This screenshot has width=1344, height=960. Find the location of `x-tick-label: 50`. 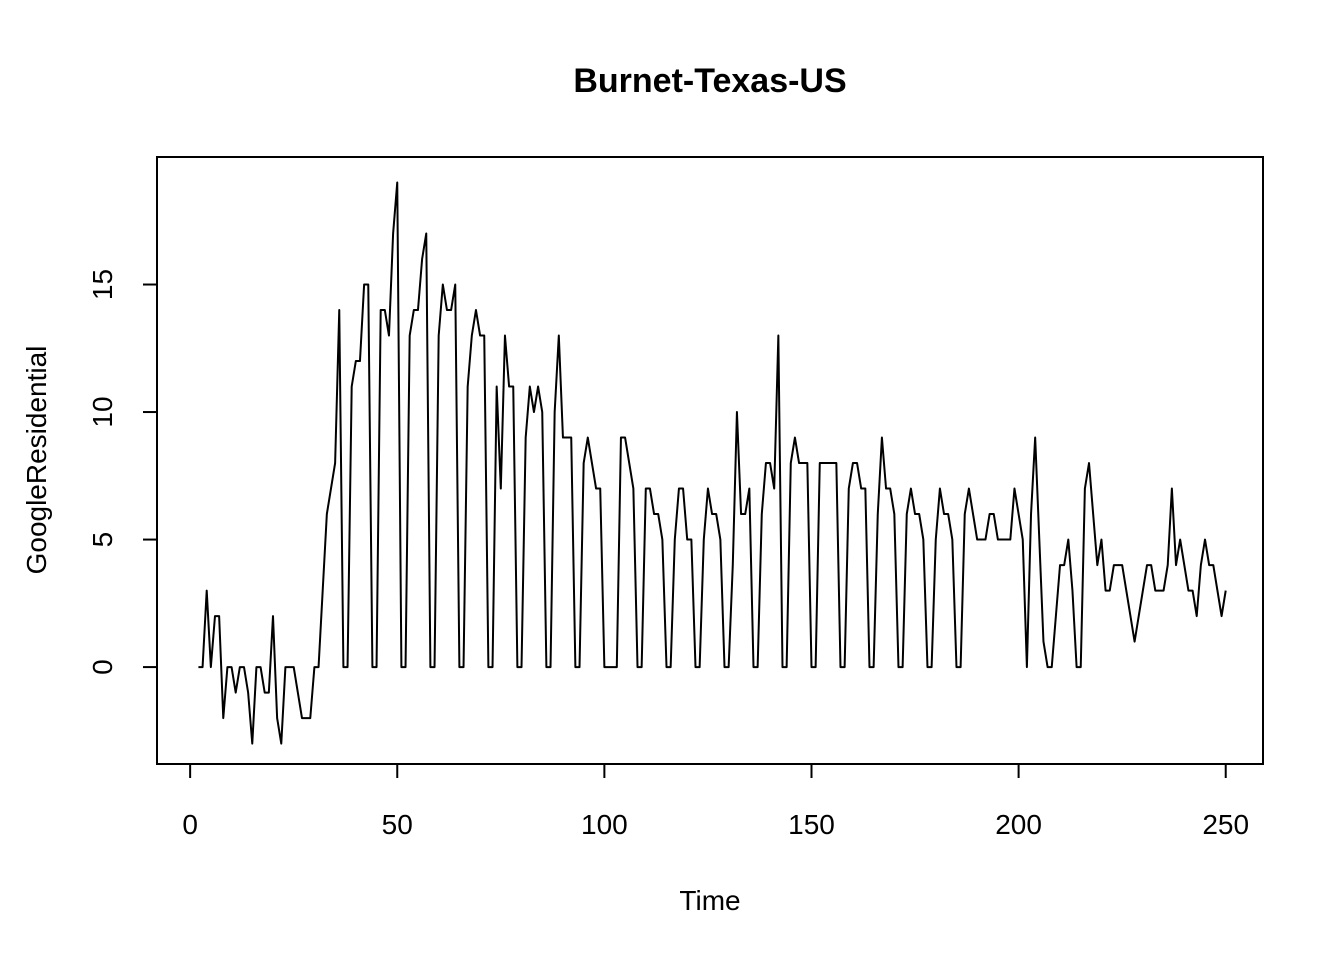

x-tick-label: 50 is located at coordinates (397, 824).